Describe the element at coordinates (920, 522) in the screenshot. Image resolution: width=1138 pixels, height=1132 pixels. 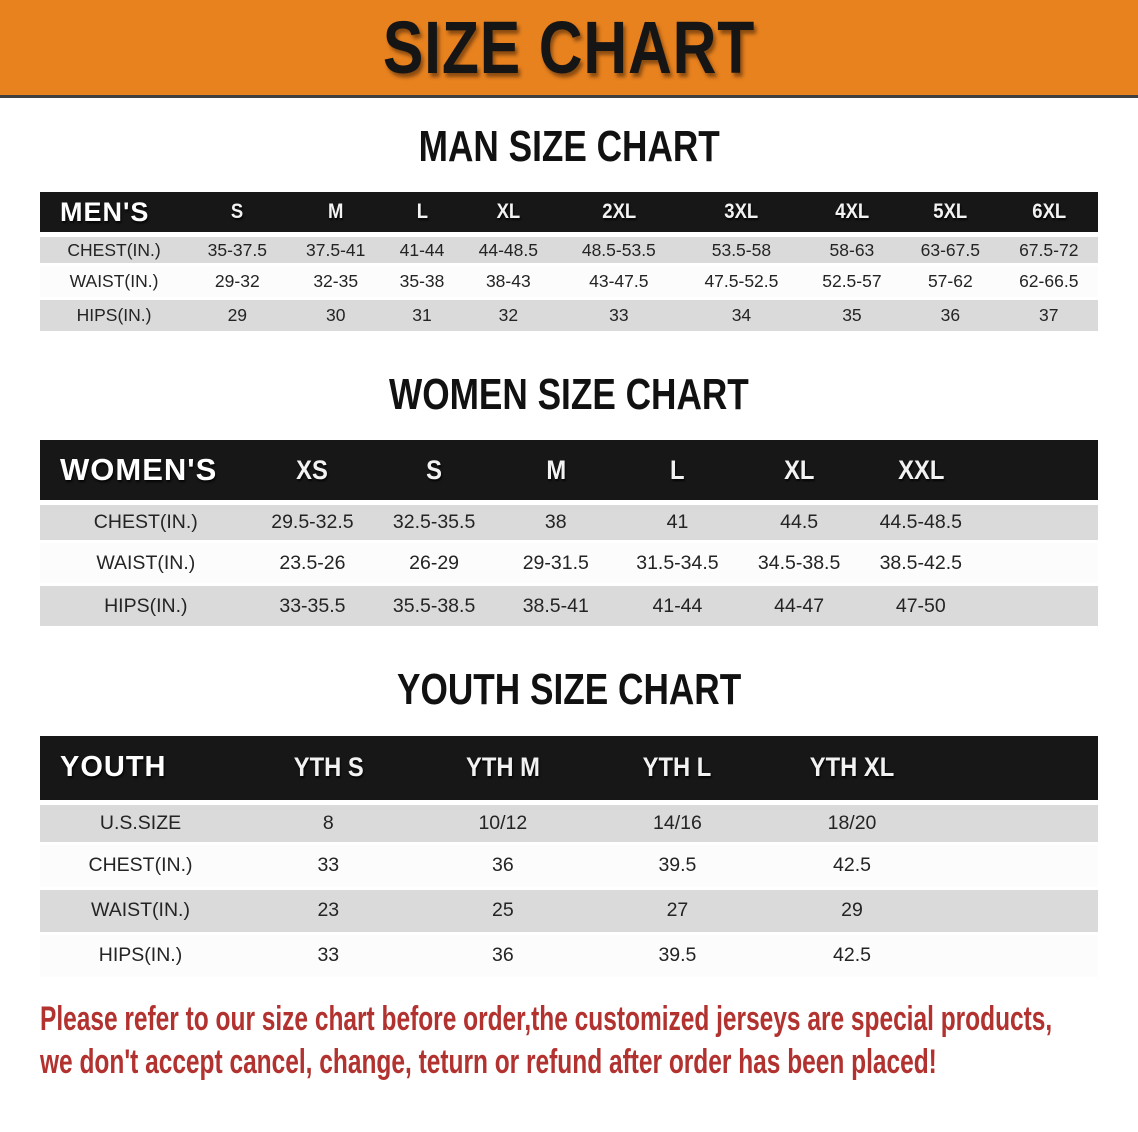
I see `size-value-cell: 44.5-48.5` at that location.